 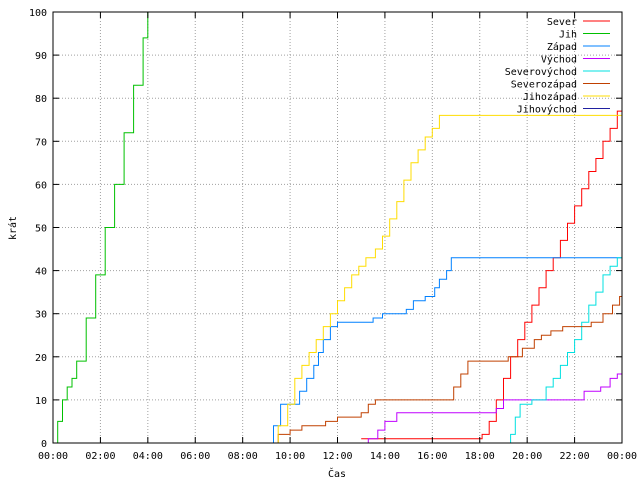 What do you see at coordinates (559, 60) in the screenshot?
I see `legend-label: Východ` at bounding box center [559, 60].